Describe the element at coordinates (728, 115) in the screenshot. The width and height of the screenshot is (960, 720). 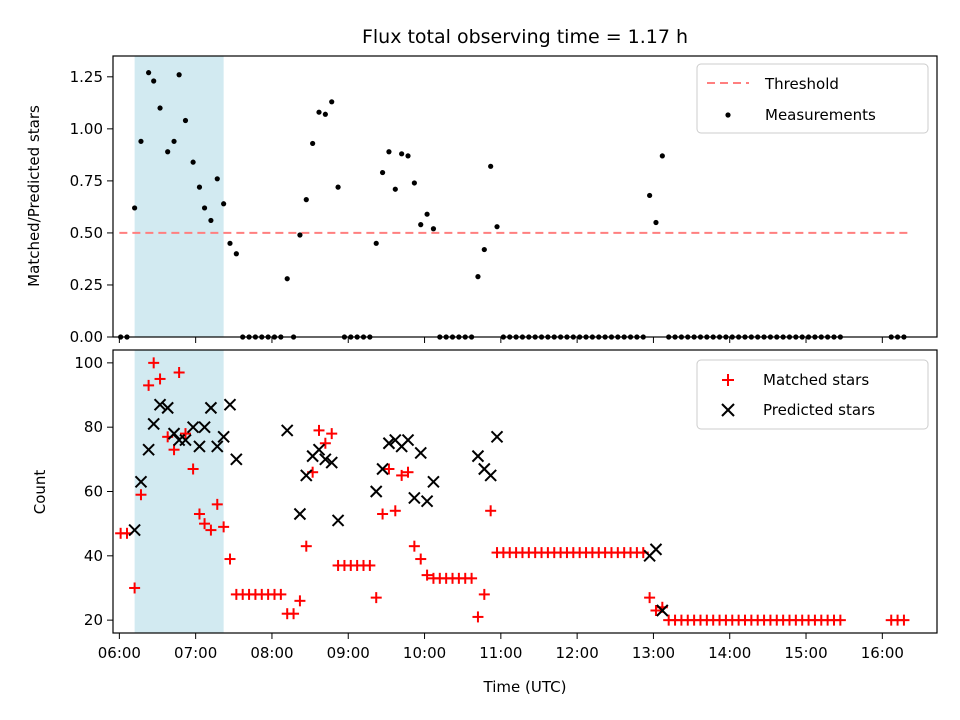
I see `legend-measurements-swatch` at that location.